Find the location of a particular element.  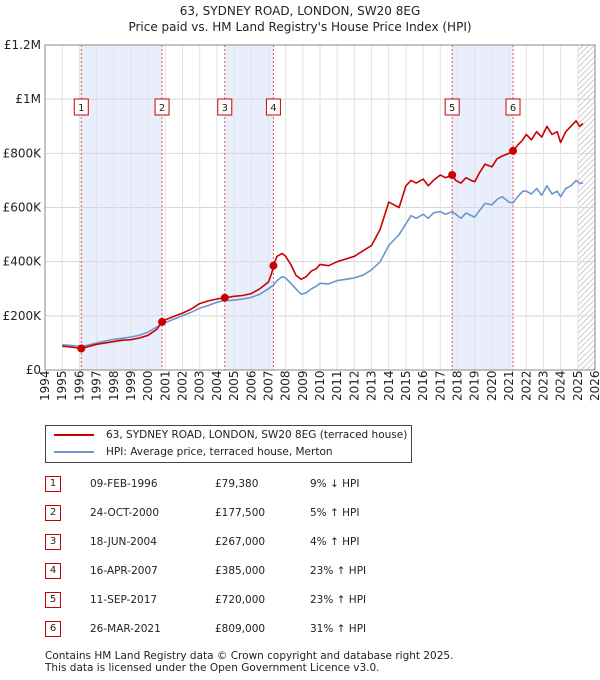

transaction-hpi-change: 31% ↑ HPI is located at coordinates (338, 629).